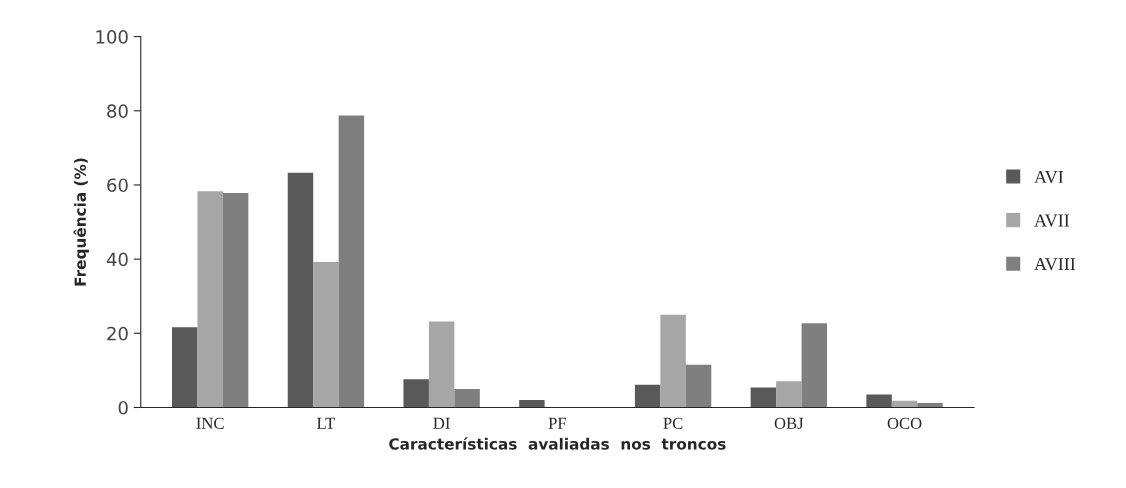  Describe the element at coordinates (557, 423) in the screenshot. I see `x-tick-label: PF` at that location.